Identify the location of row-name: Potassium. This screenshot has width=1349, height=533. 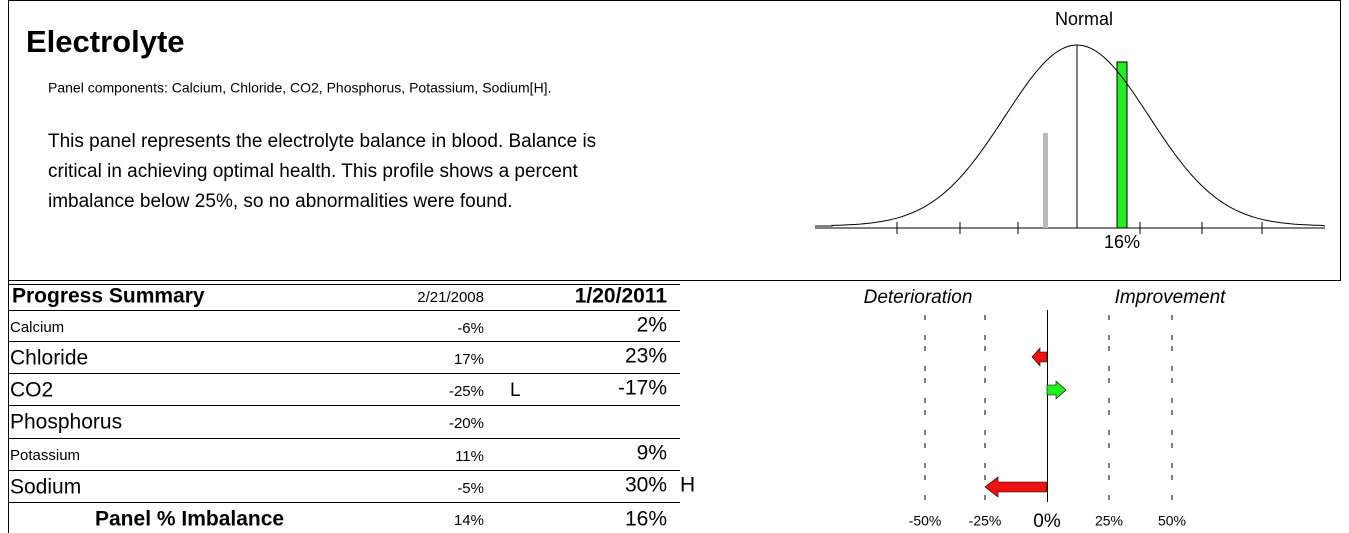
(45, 455).